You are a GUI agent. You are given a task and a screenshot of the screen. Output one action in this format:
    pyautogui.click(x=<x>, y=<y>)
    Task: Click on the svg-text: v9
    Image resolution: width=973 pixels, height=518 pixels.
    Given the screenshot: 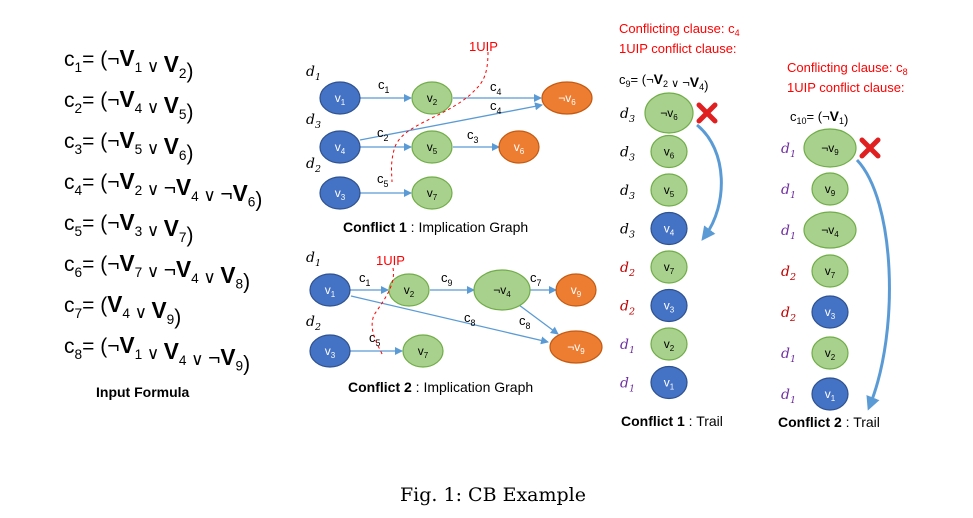 What is the action you would take?
    pyautogui.click(x=576, y=291)
    